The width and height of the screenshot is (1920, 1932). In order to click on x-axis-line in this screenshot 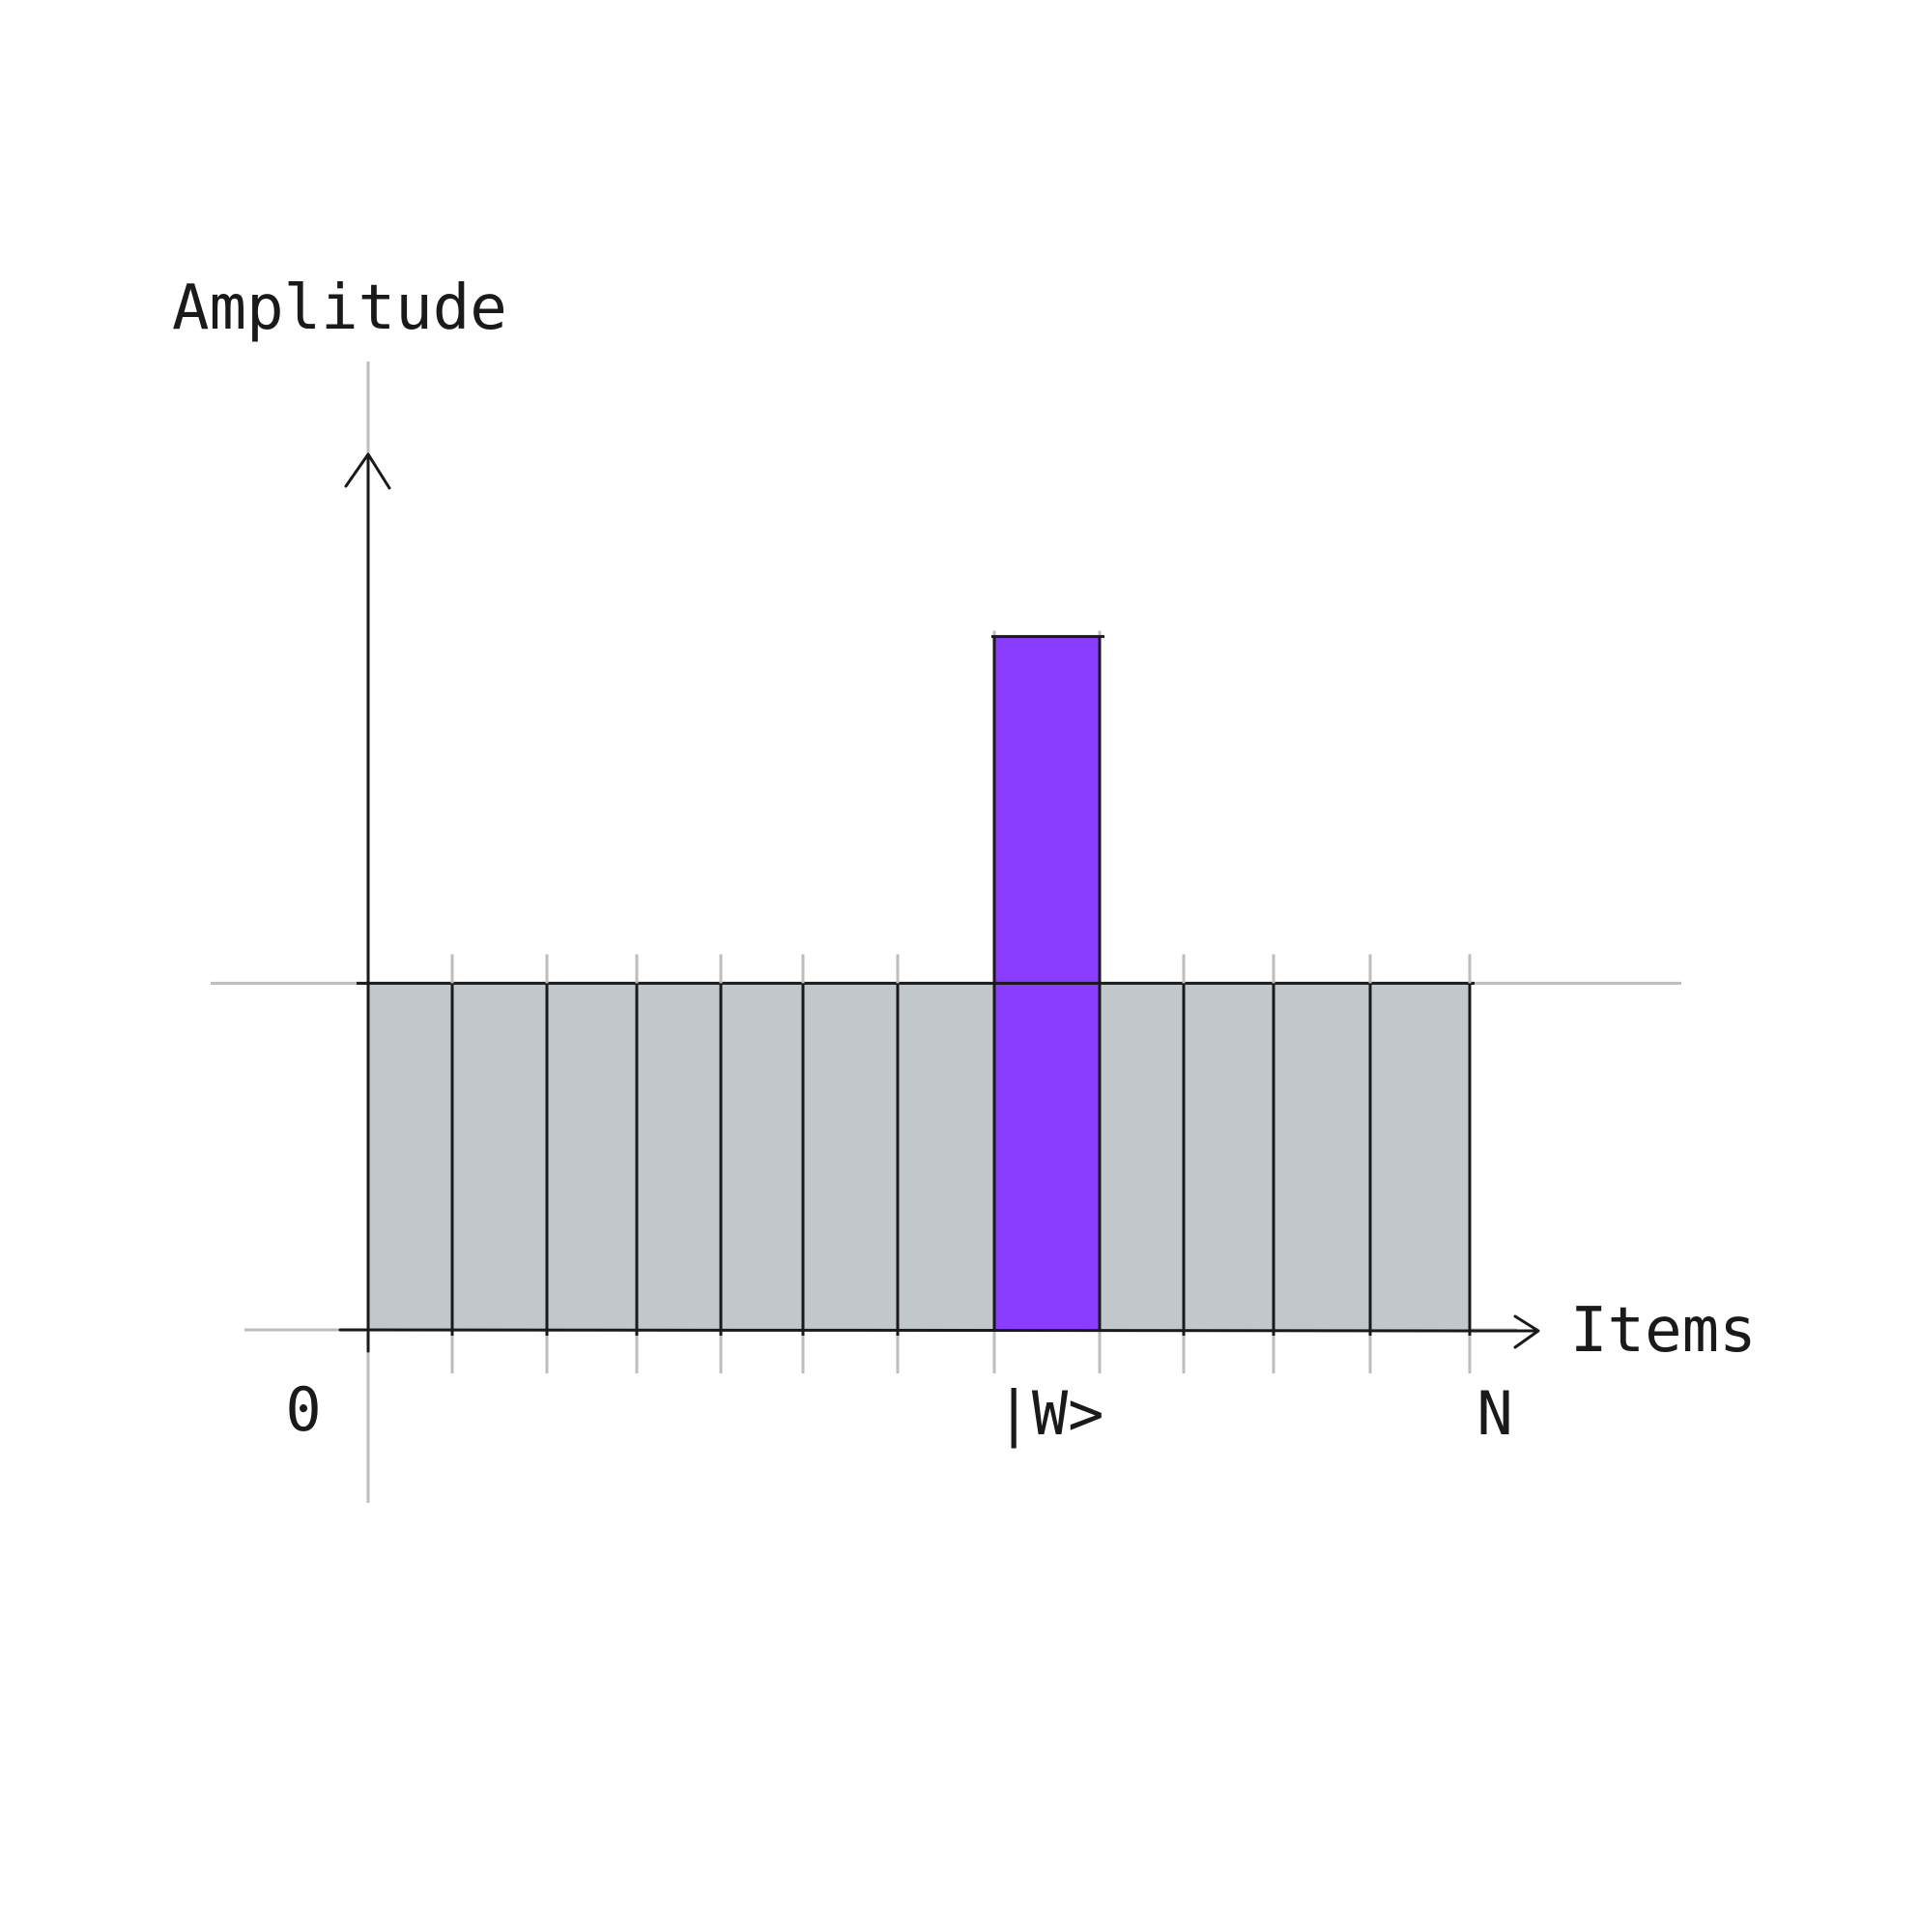, I will do `click(938, 1330)`.